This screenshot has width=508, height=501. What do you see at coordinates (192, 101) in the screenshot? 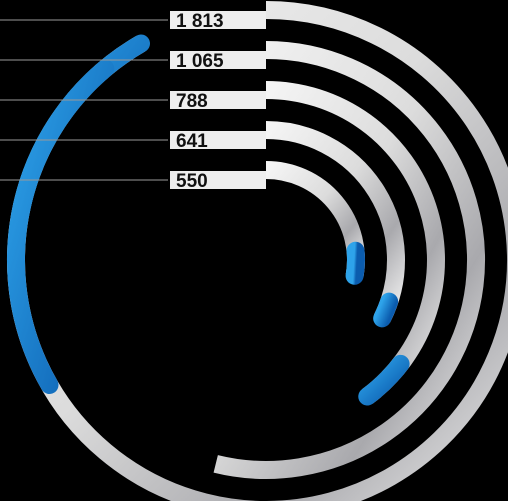
I see `value-label-2: 788` at bounding box center [192, 101].